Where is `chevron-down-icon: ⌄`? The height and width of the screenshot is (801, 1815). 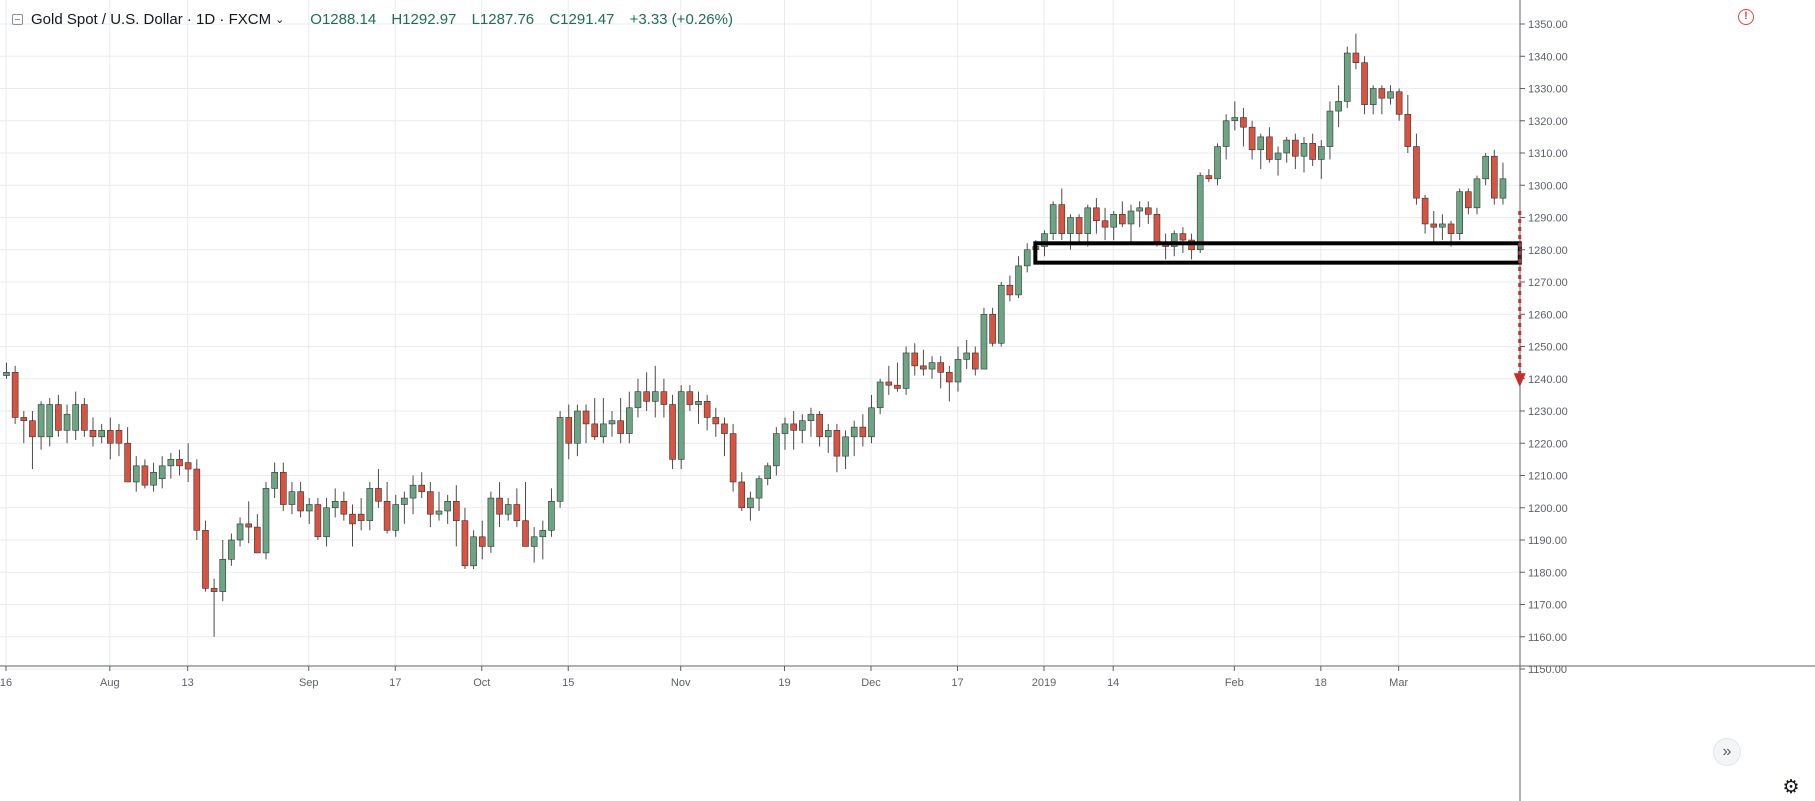 chevron-down-icon: ⌄ is located at coordinates (280, 19).